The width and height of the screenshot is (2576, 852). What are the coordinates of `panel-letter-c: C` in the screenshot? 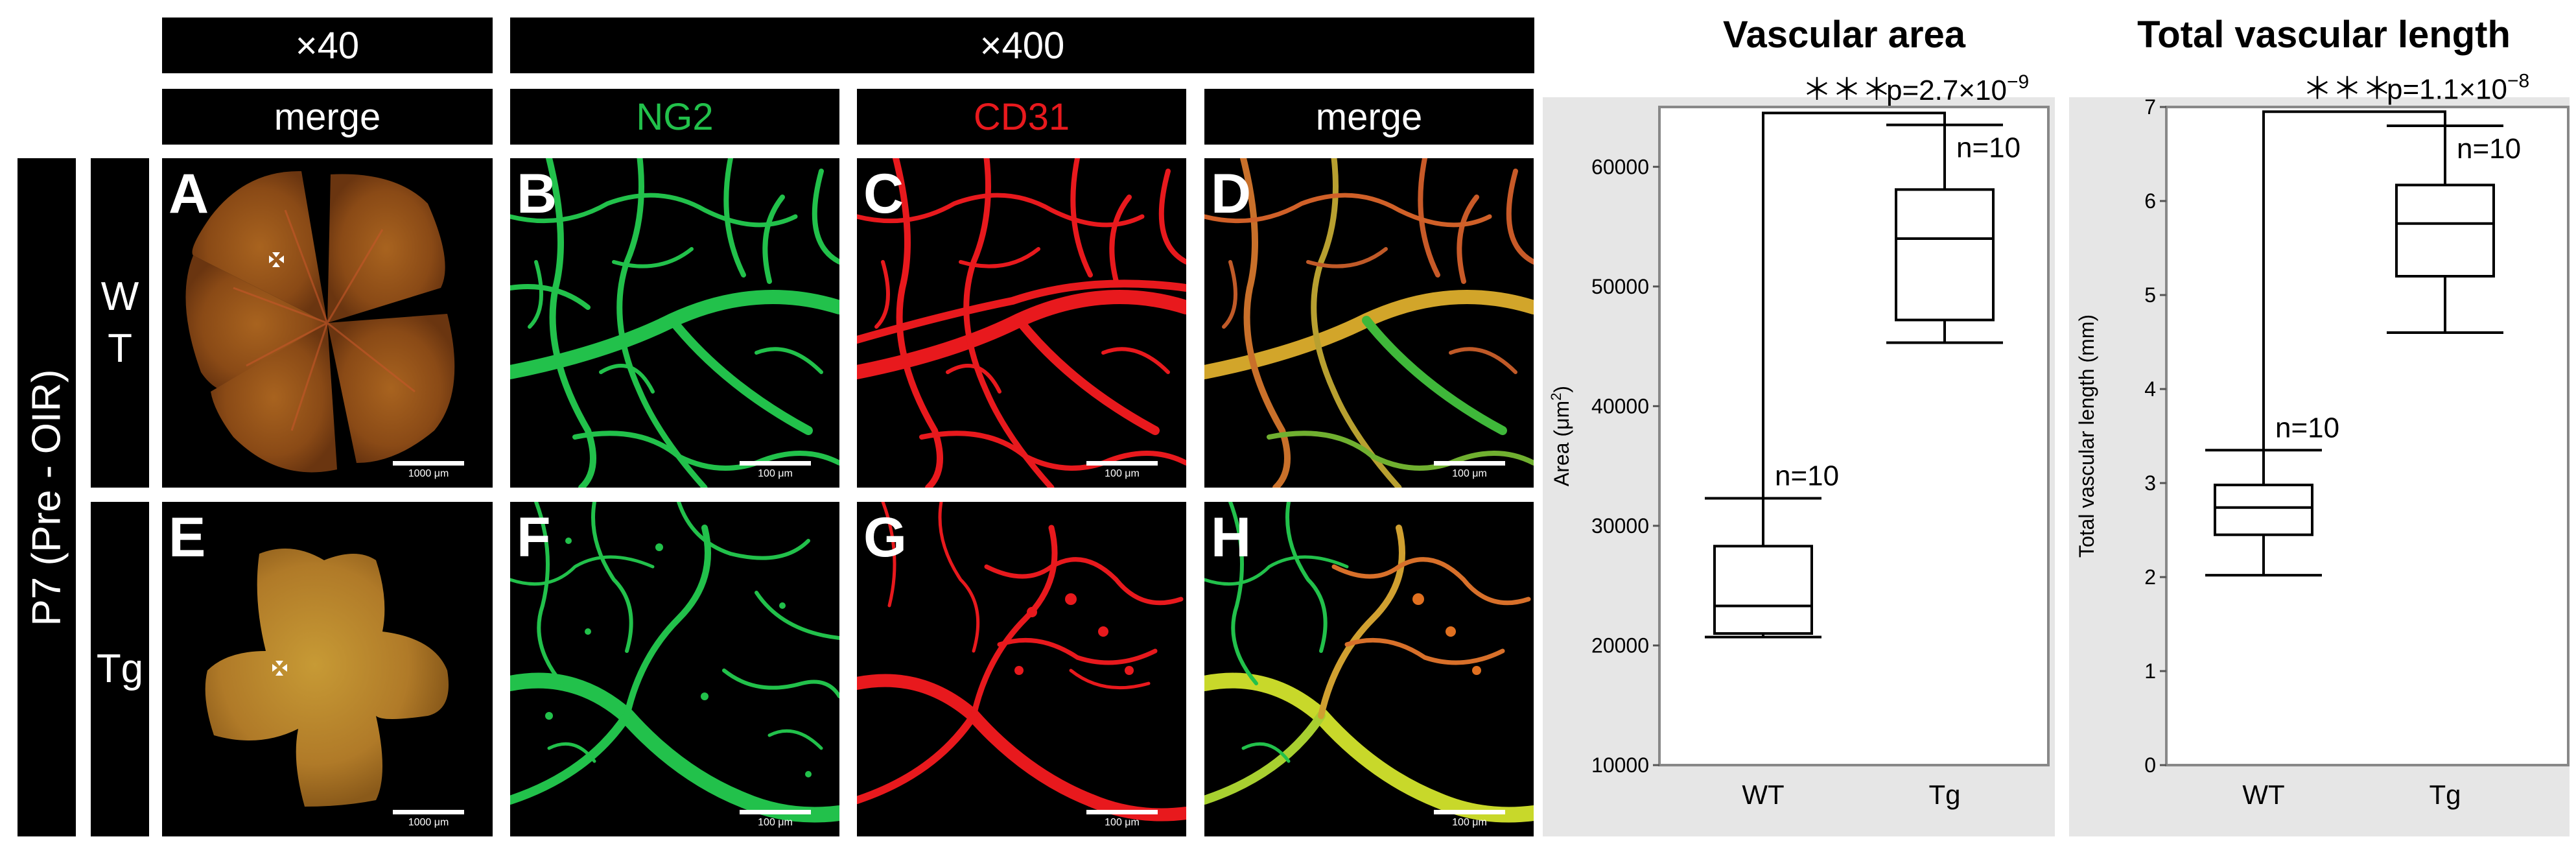 It's located at (883, 194).